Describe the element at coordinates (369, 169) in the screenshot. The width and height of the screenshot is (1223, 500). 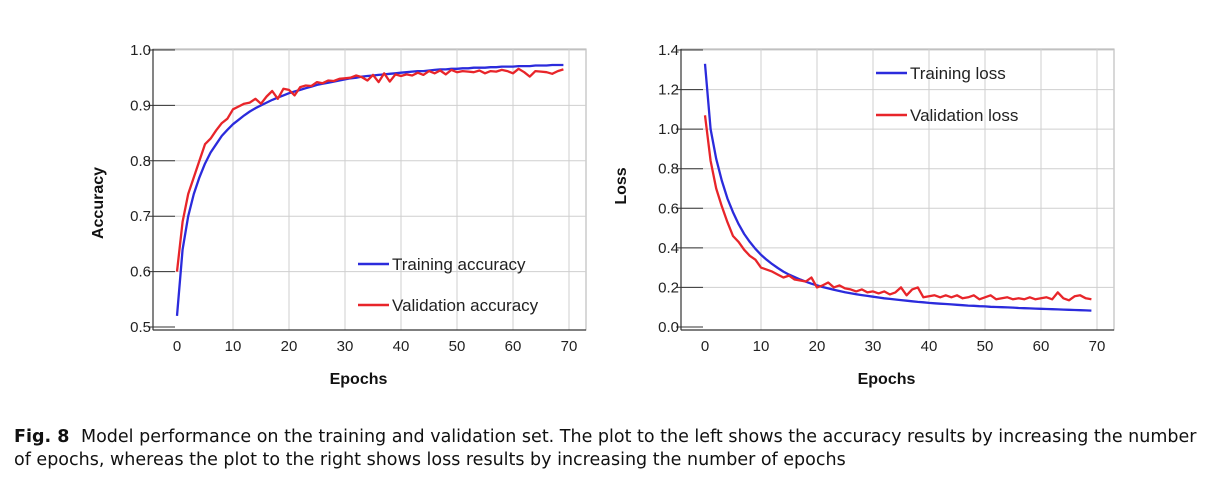
I see `series-line-validation-accuracy` at that location.